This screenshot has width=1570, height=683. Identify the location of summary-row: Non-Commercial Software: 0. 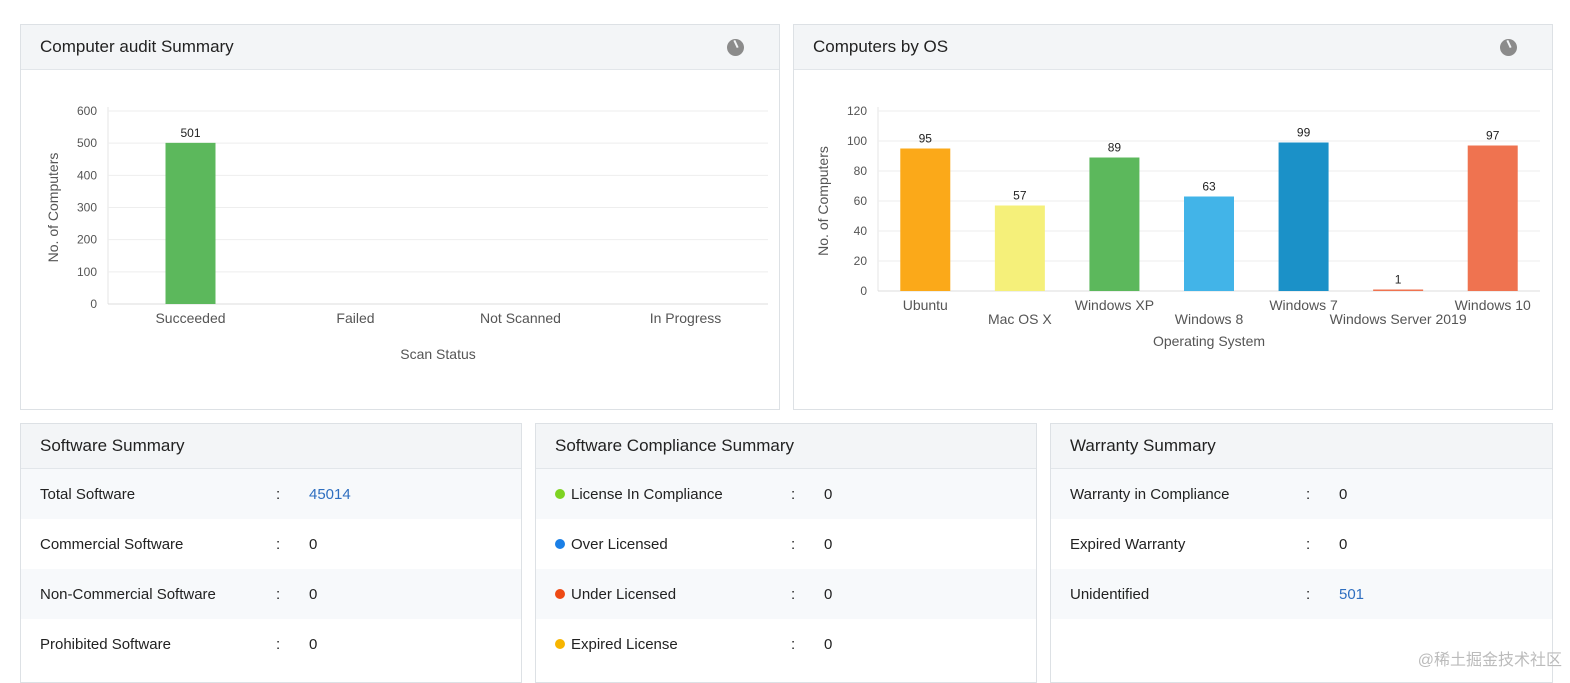
(271, 594).